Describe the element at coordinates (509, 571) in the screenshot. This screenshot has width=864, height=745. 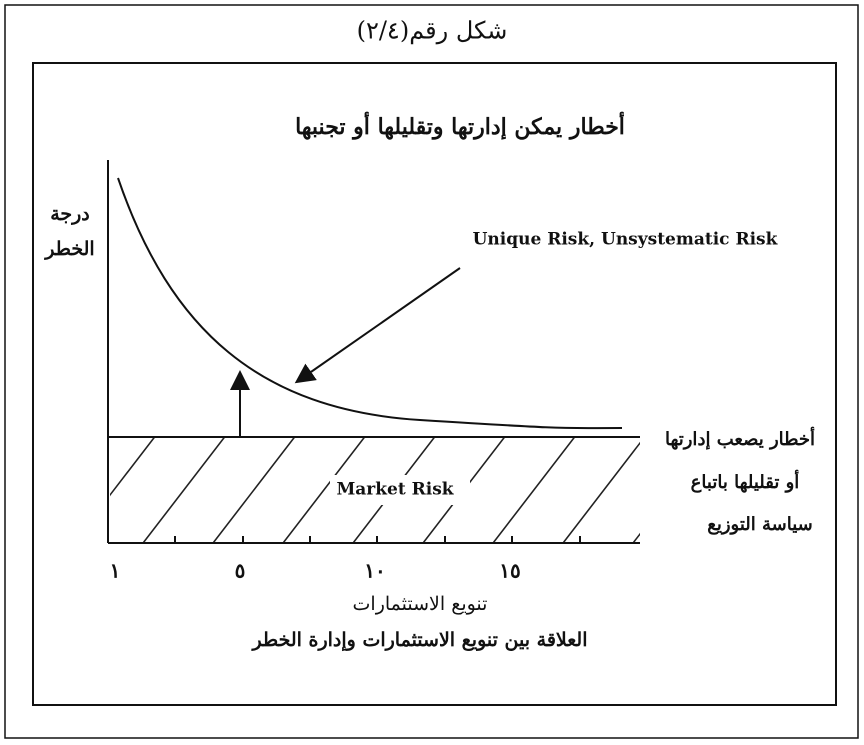
I see `x-tick-label: ١٥` at that location.